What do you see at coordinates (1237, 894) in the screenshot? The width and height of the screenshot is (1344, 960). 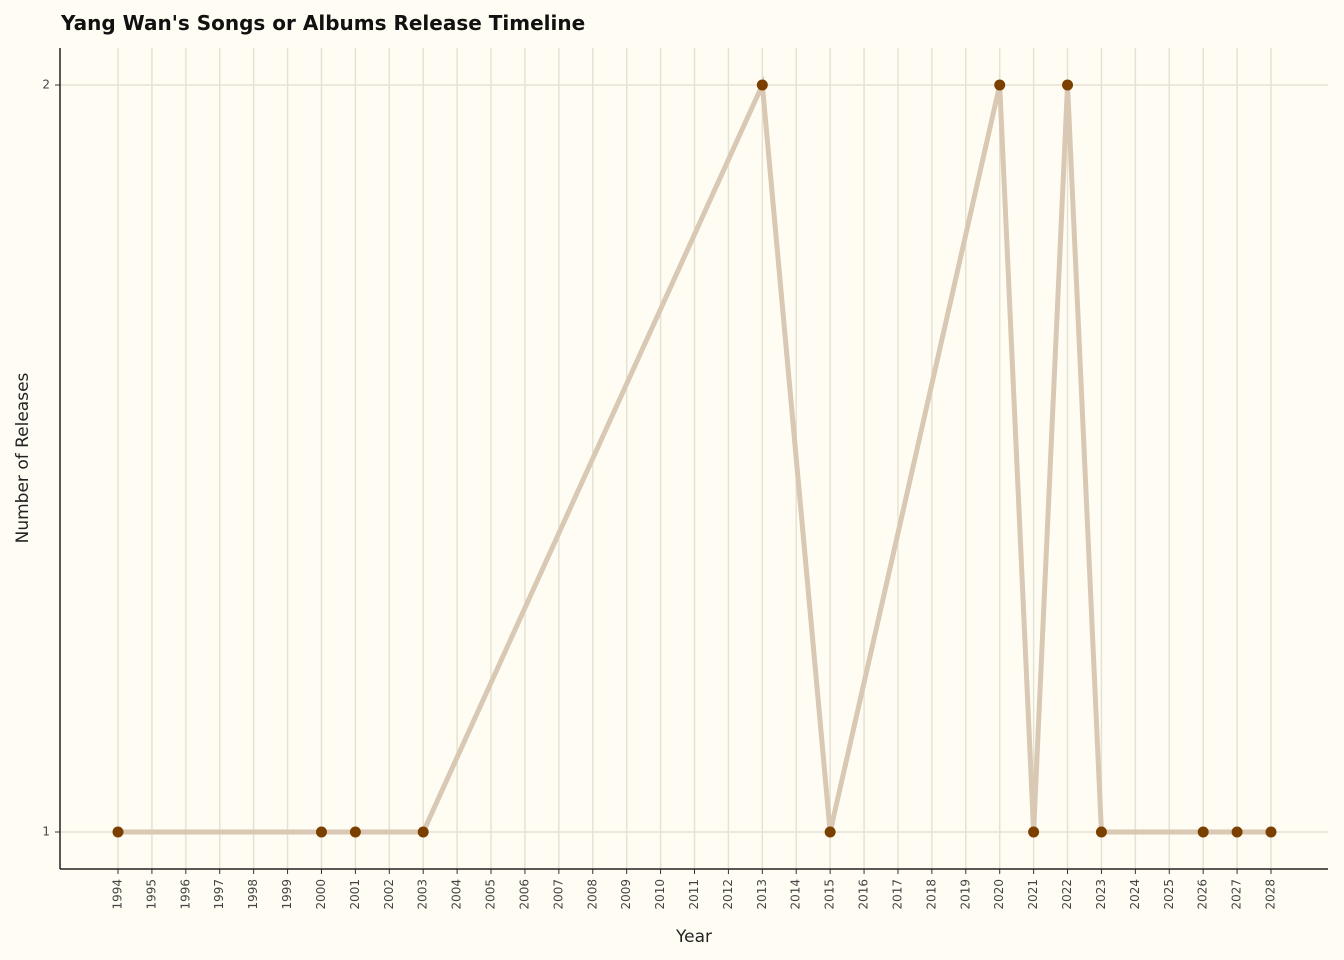 I see `x-tick-label: 2027` at bounding box center [1237, 894].